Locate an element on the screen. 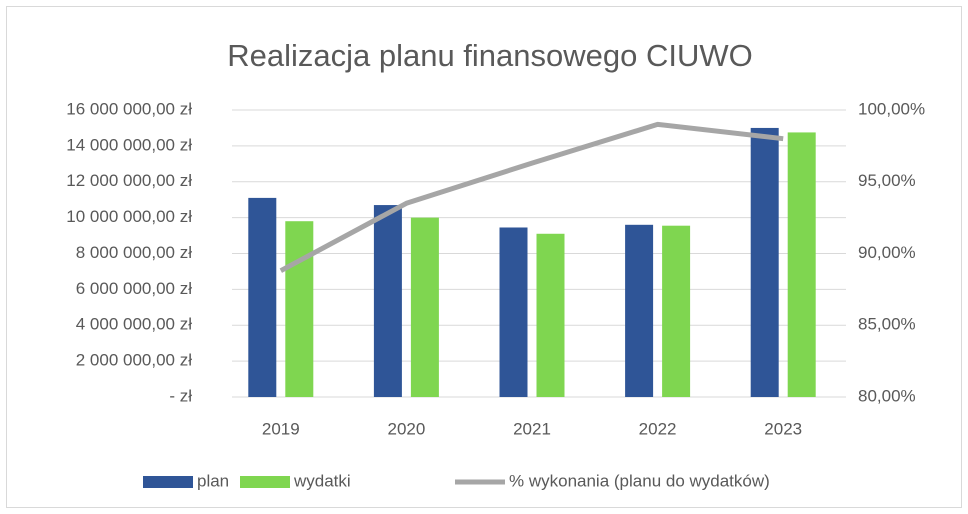 This screenshot has height=514, width=968. x-tick-label: 2021 is located at coordinates (532, 428).